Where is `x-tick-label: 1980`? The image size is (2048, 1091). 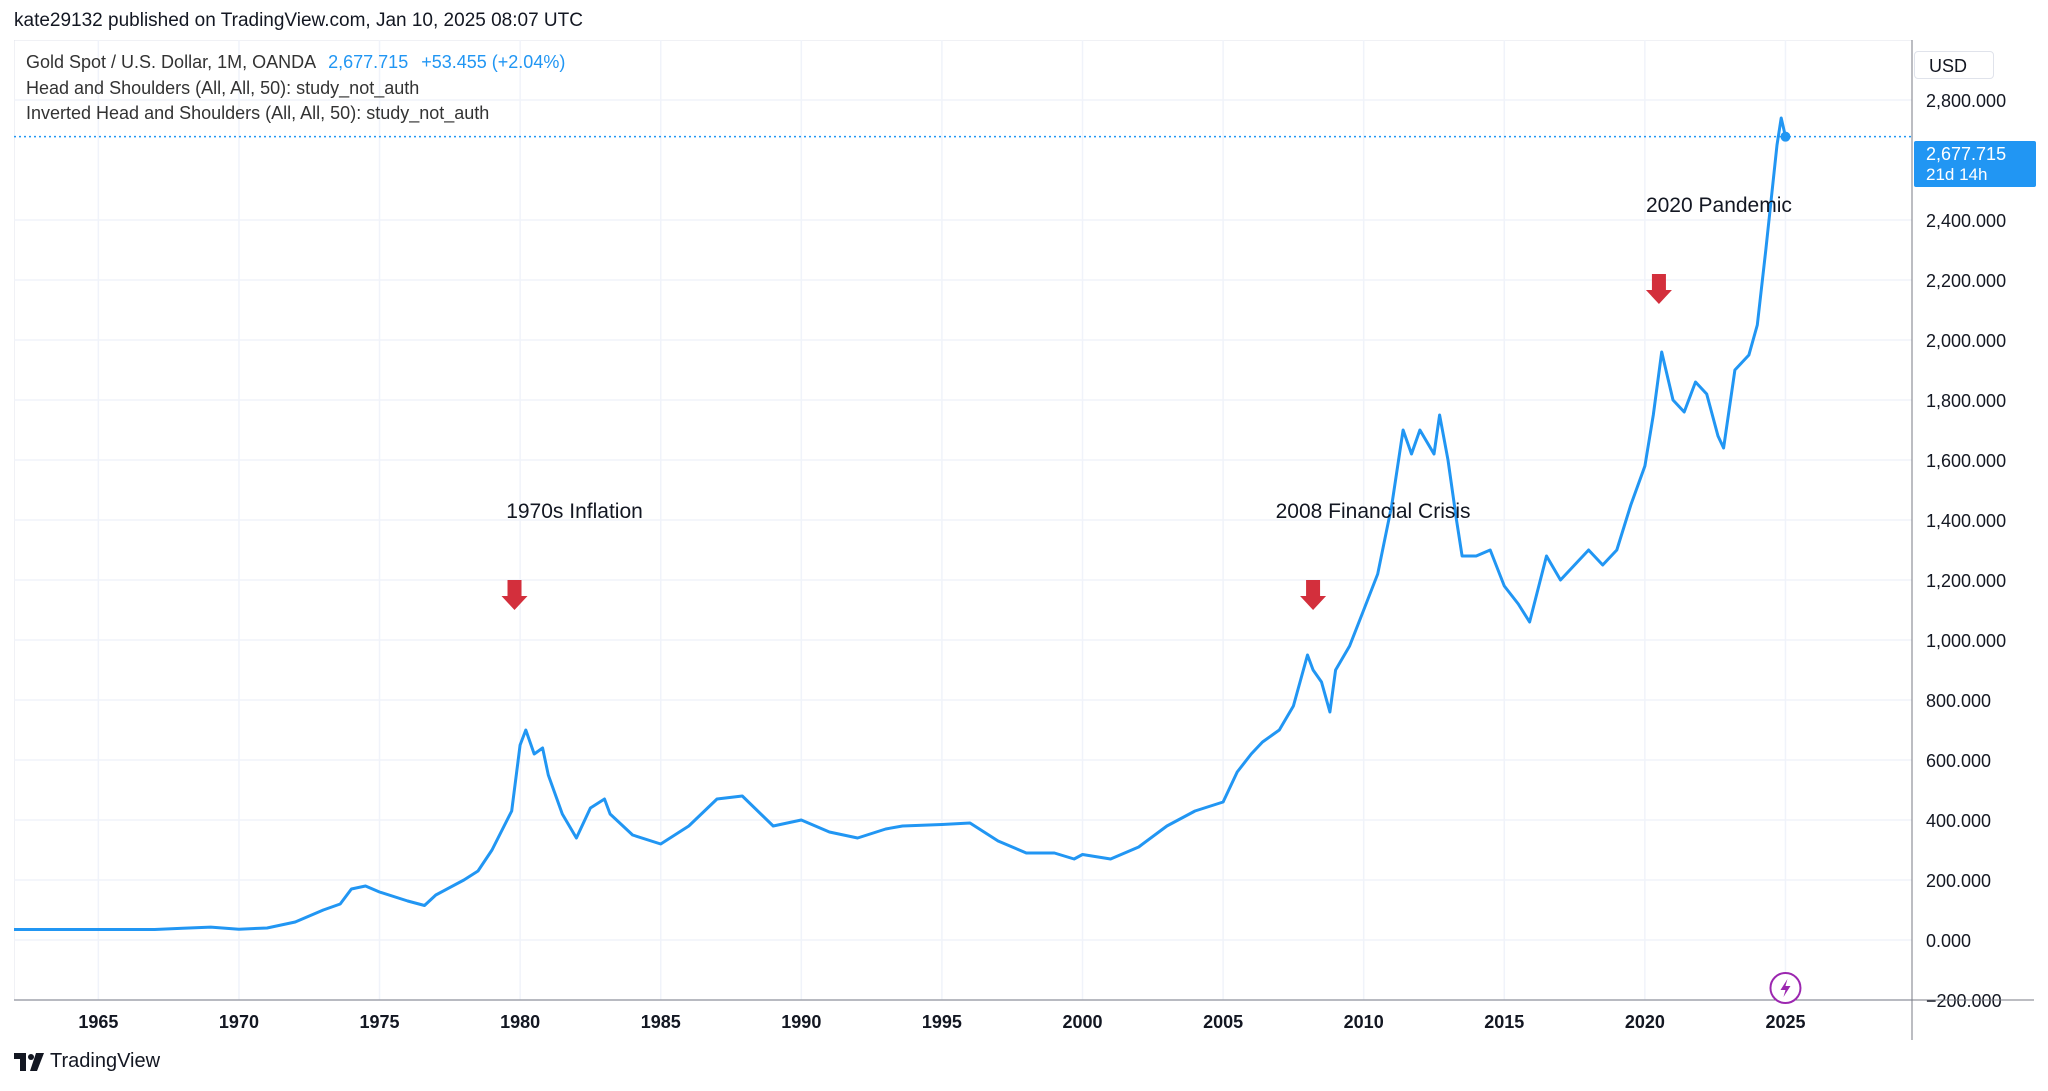
x-tick-label: 1980 is located at coordinates (520, 1022).